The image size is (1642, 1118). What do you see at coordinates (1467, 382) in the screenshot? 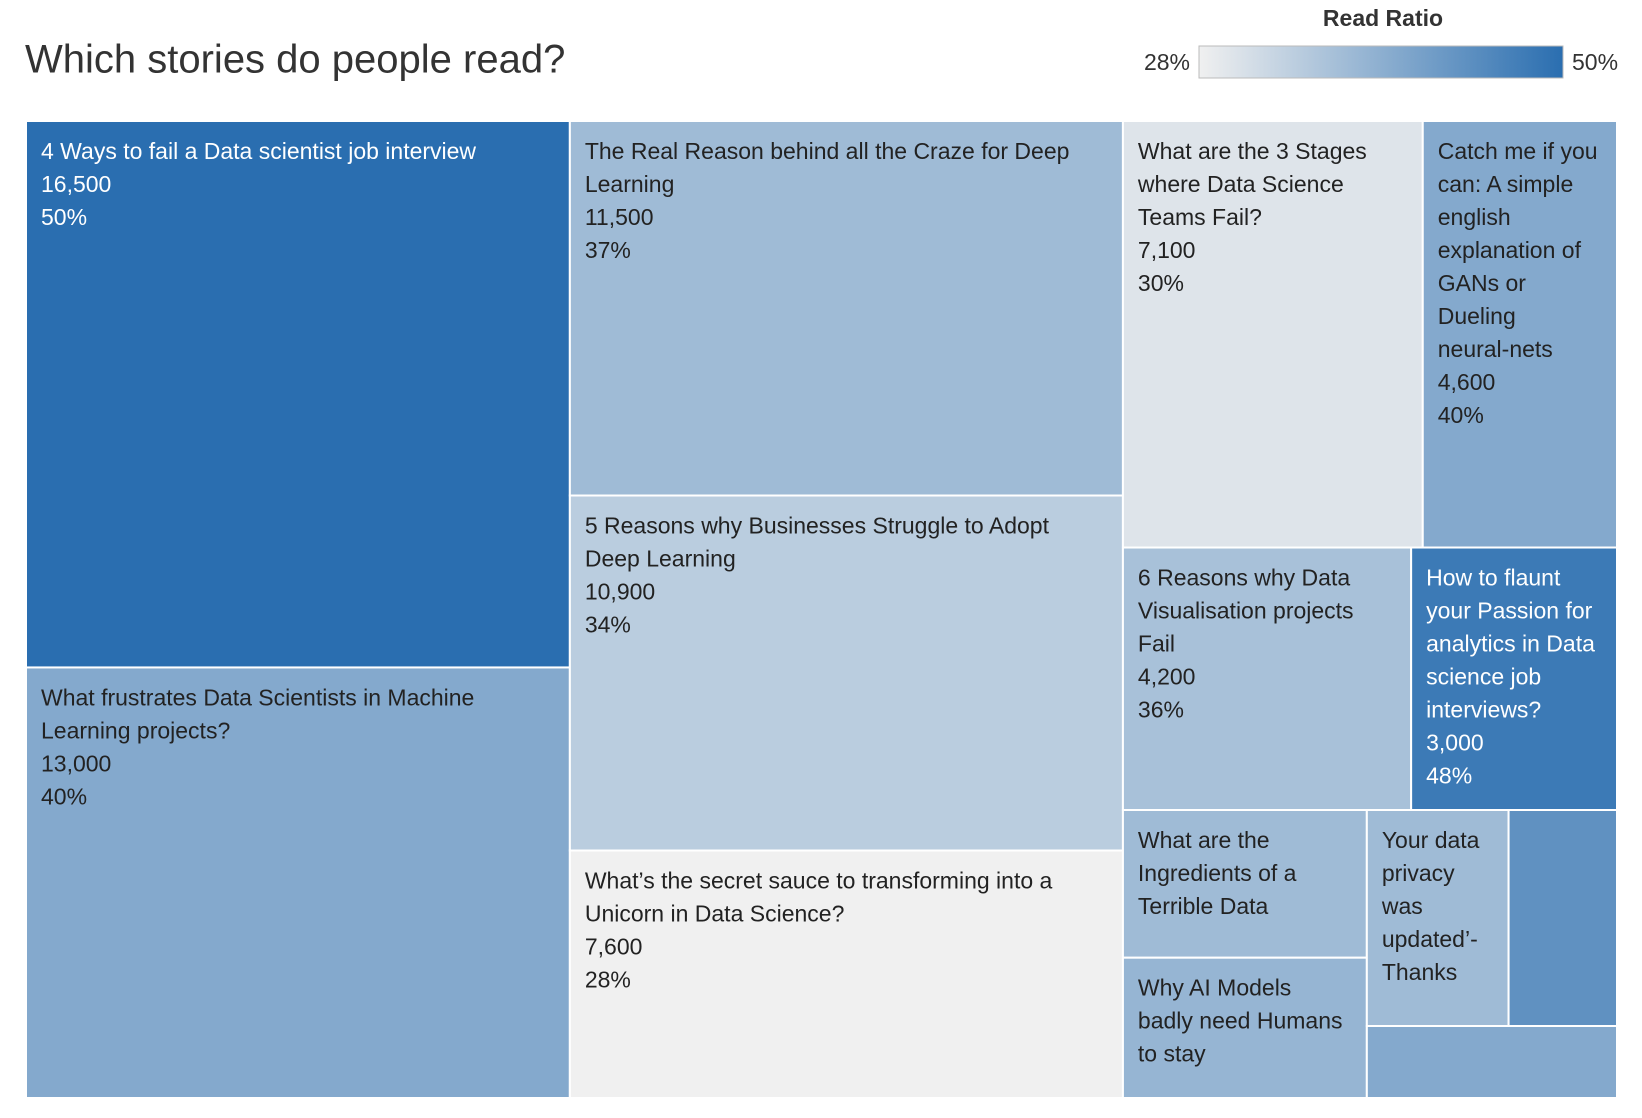
I see `tile-value: 4,600` at bounding box center [1467, 382].